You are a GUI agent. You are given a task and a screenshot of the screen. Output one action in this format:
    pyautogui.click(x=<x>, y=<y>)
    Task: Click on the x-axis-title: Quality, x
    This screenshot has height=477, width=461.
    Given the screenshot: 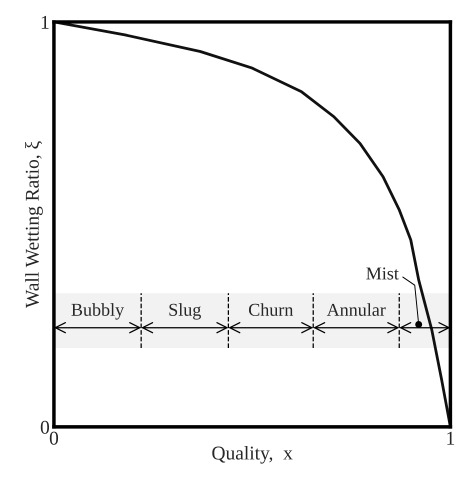 What is the action you would take?
    pyautogui.click(x=252, y=455)
    